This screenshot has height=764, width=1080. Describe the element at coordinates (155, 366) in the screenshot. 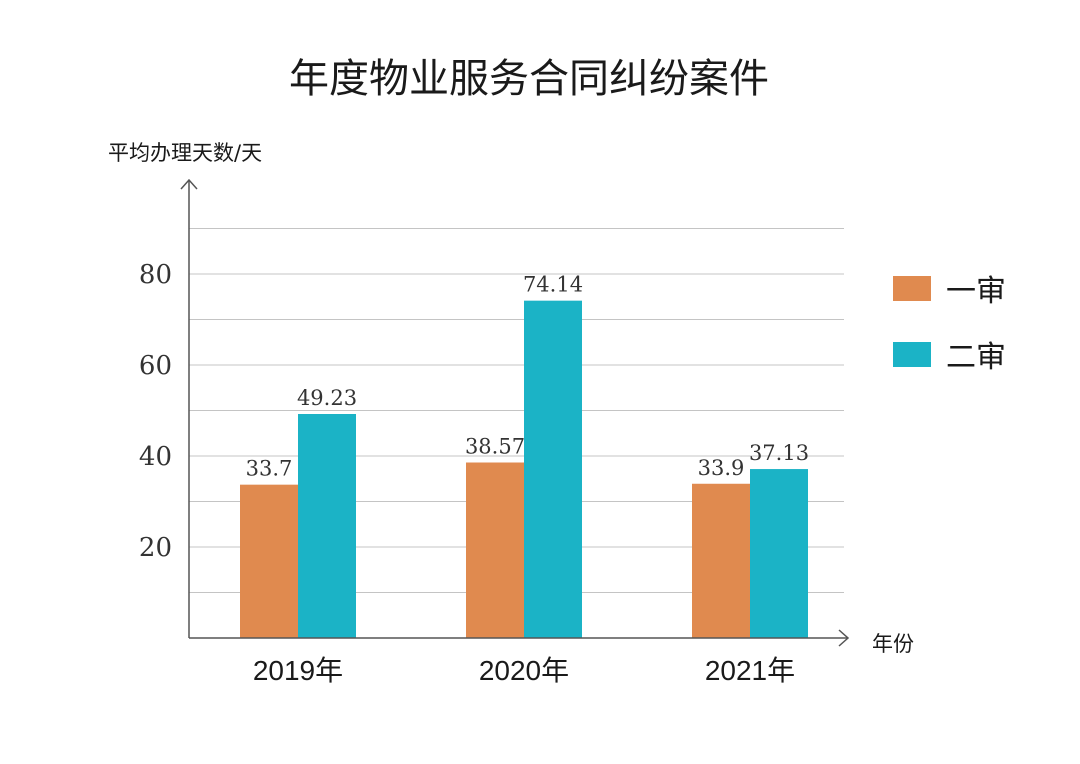

I see `y-tick-label: 60` at that location.